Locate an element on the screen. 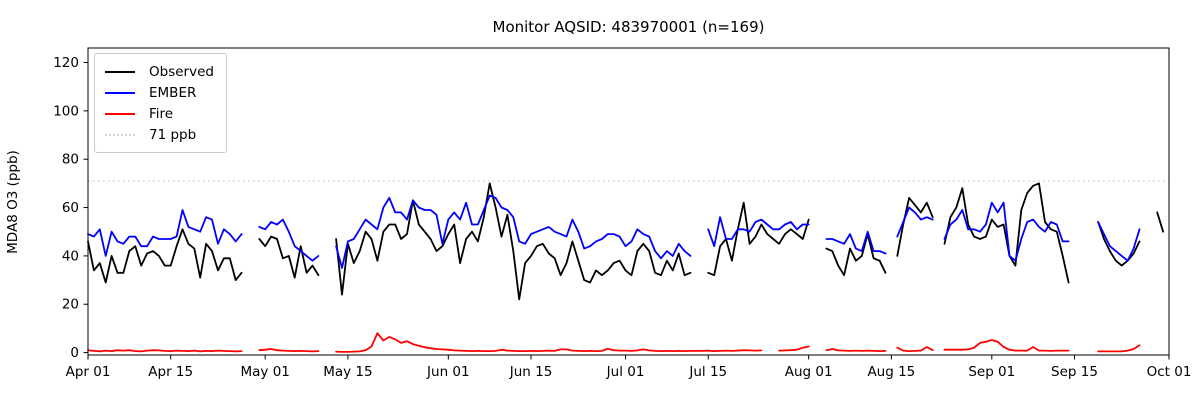 The height and width of the screenshot is (400, 1200). y-tick-label: 0 is located at coordinates (74, 353).